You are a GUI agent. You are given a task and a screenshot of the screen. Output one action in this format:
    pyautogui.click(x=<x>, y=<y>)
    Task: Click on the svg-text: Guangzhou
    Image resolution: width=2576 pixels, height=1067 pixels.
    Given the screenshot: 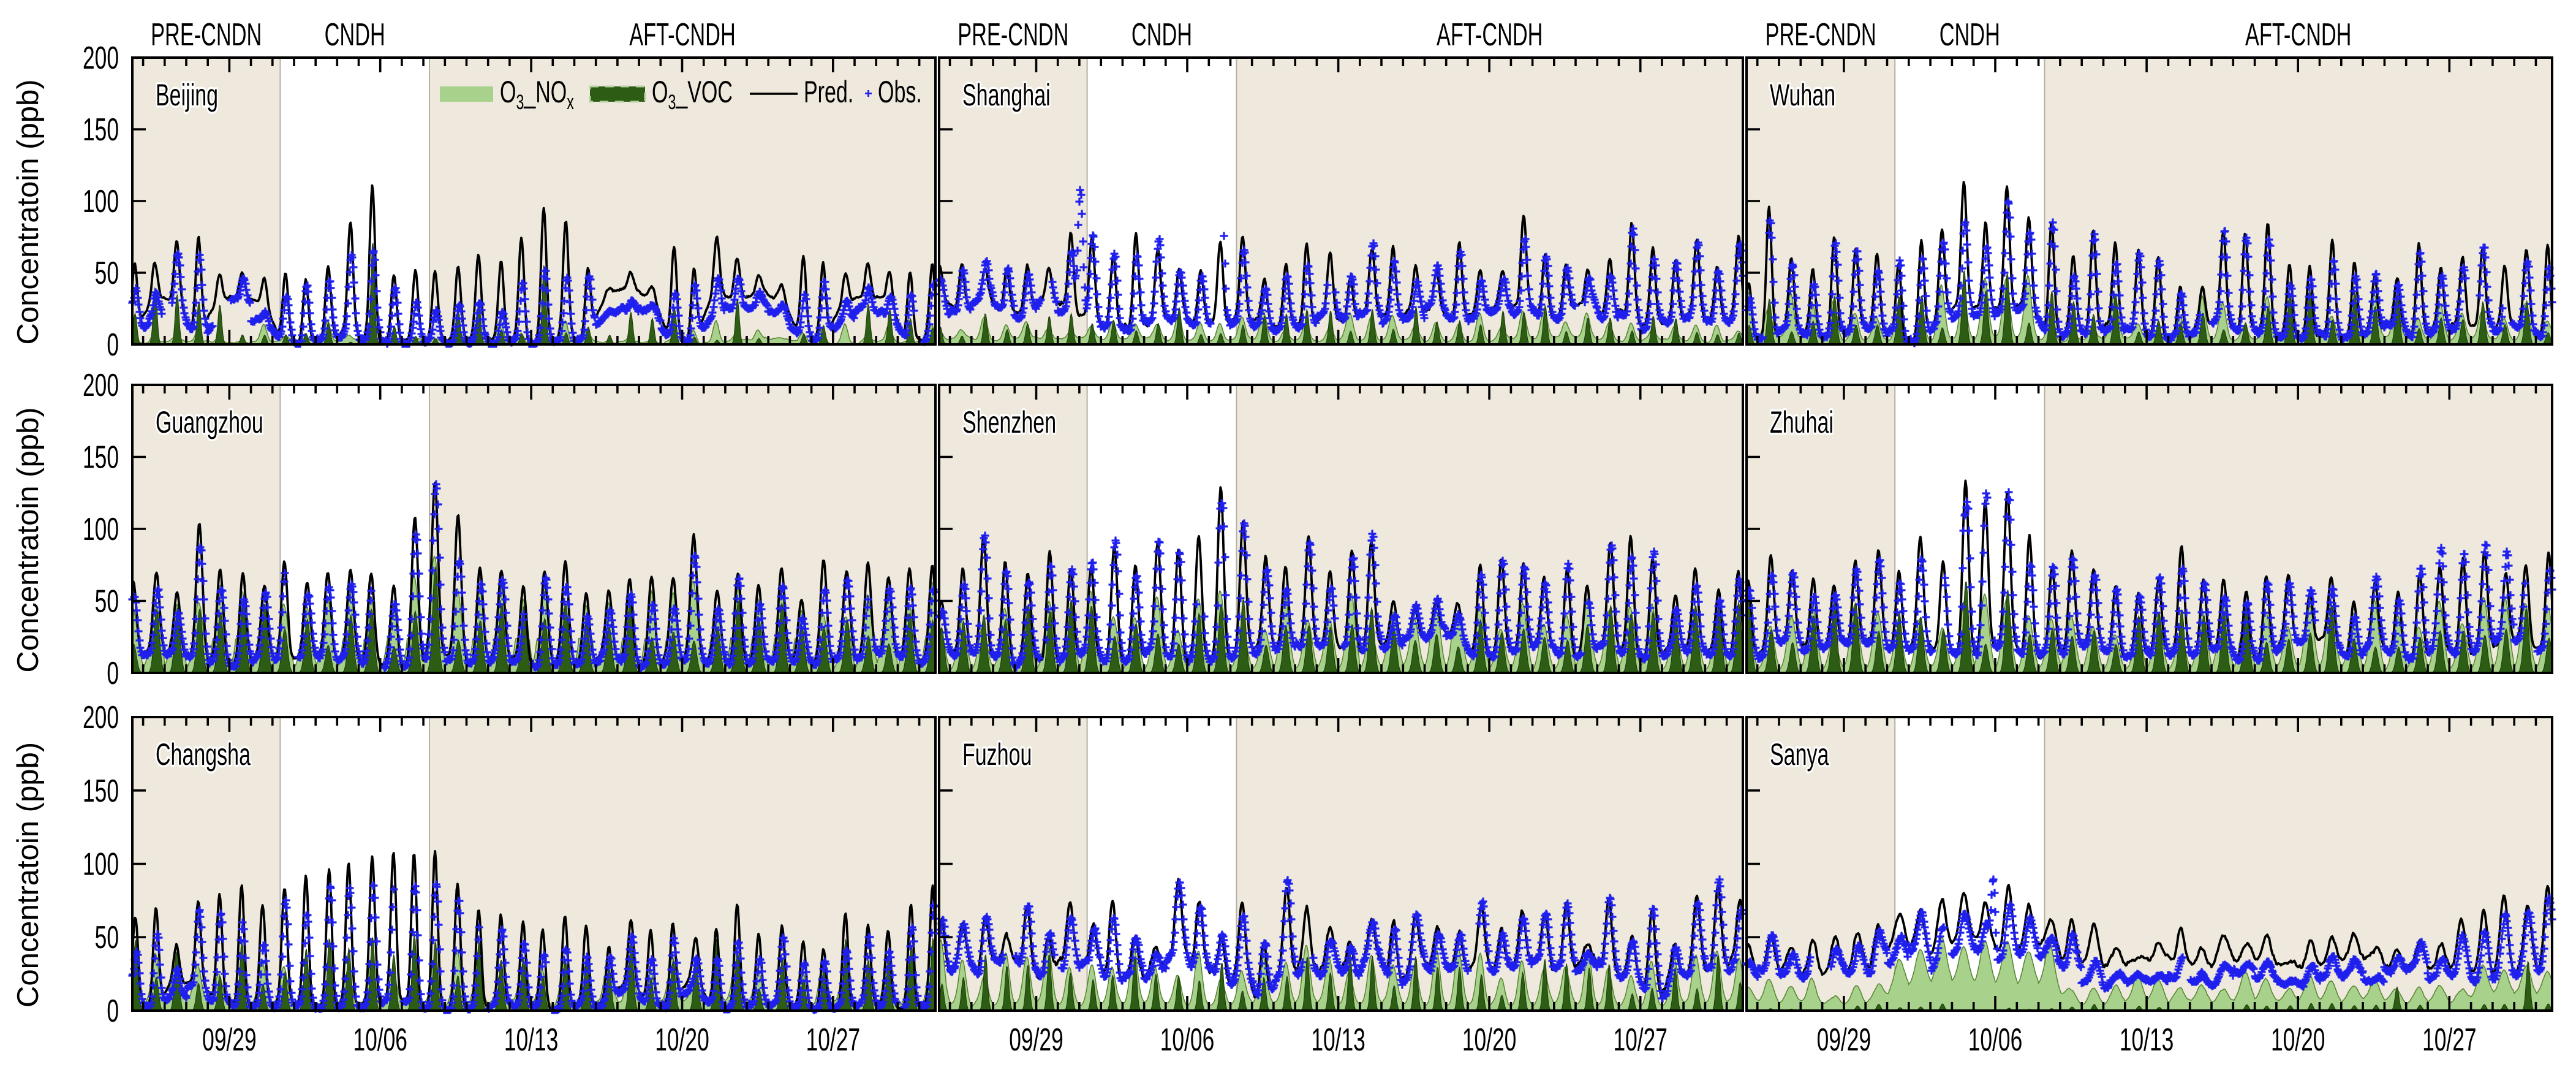 What is the action you would take?
    pyautogui.click(x=209, y=423)
    